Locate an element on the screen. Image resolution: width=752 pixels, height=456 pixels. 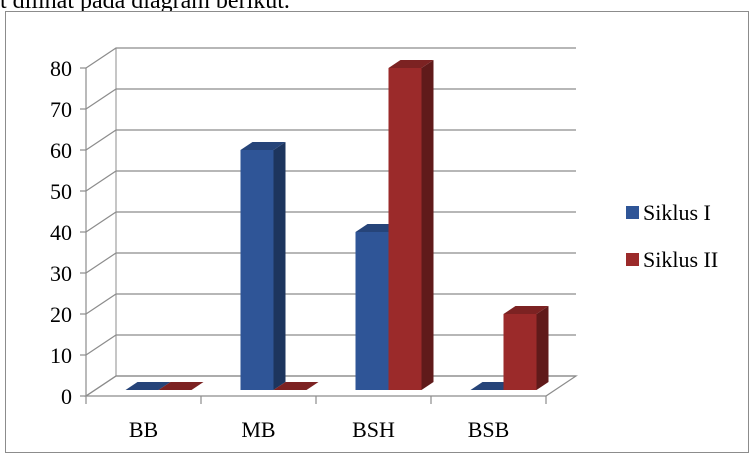
y-tick-label: 60 is located at coordinates (61, 150).